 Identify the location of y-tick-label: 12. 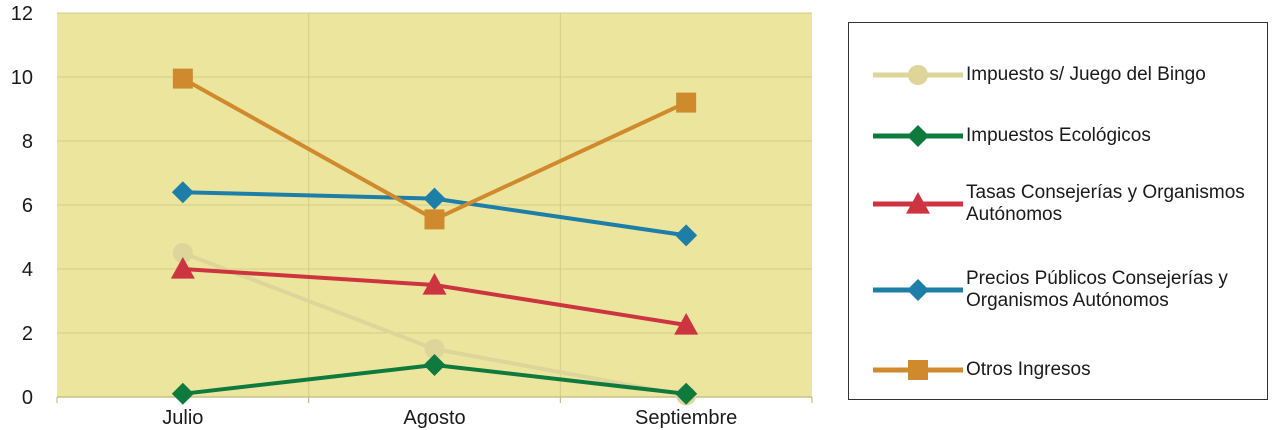
(22, 14).